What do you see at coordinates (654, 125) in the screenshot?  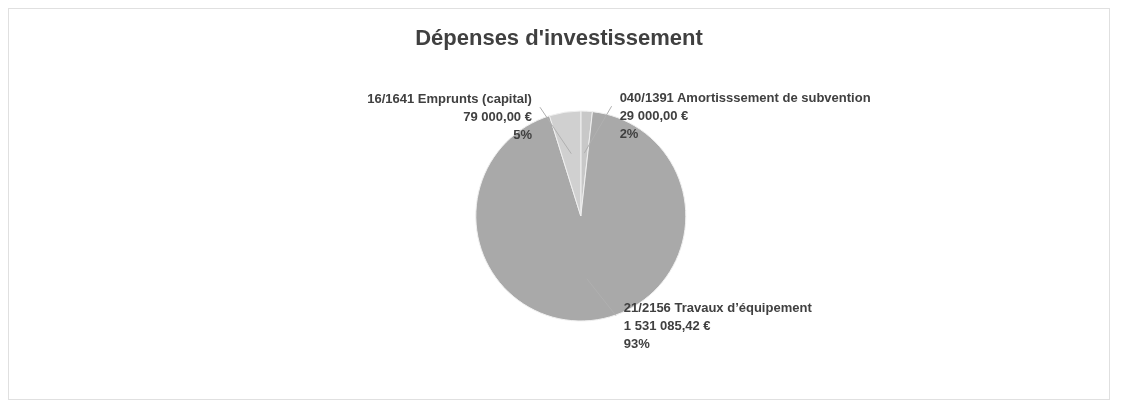 I see `data-label: 29 000,00 € 2%` at bounding box center [654, 125].